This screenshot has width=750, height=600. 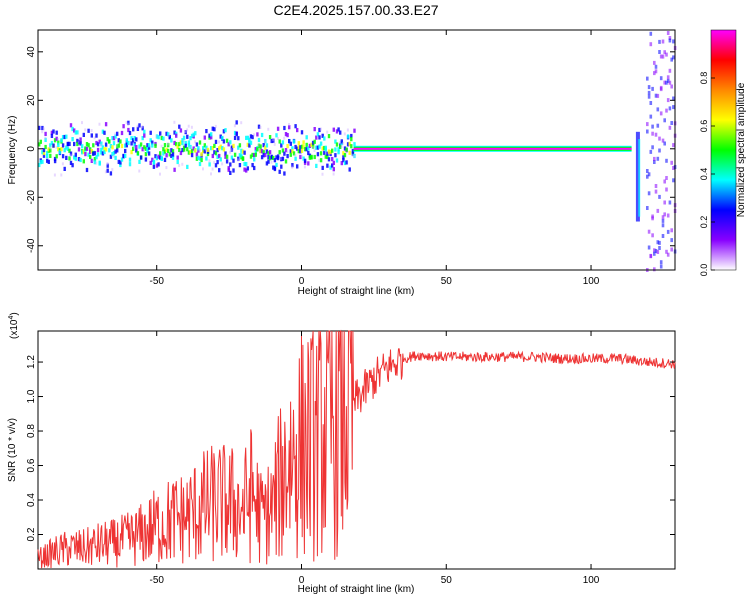 What do you see at coordinates (723, 150) in the screenshot?
I see `colorbar-gradient` at bounding box center [723, 150].